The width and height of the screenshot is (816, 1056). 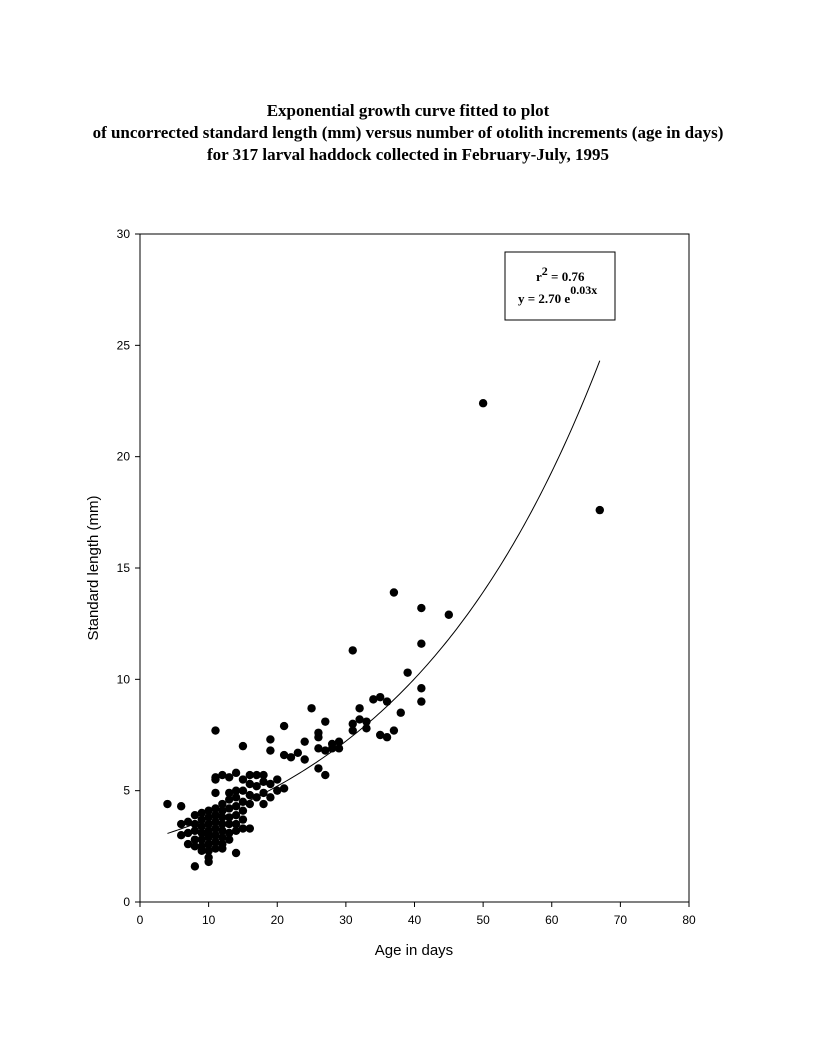 I want to click on x-tick-label: 70, so click(x=621, y=920).